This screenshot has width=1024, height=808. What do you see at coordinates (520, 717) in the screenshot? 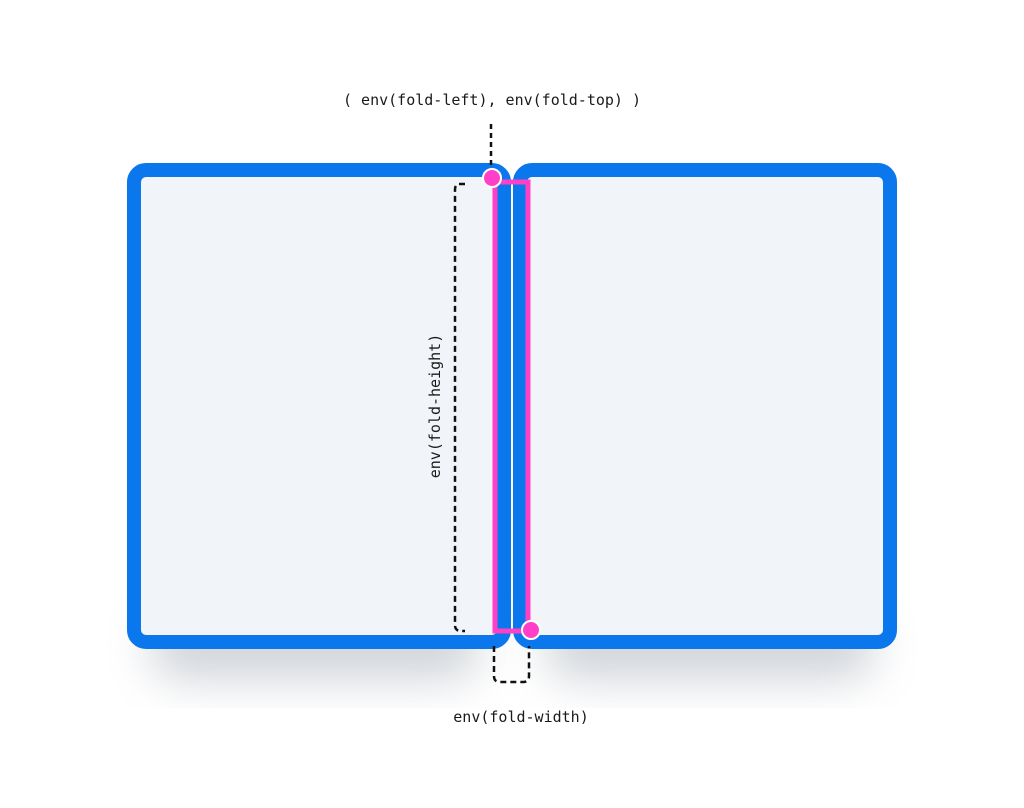
I see `fold-width-label: env(fold-width)` at bounding box center [520, 717].